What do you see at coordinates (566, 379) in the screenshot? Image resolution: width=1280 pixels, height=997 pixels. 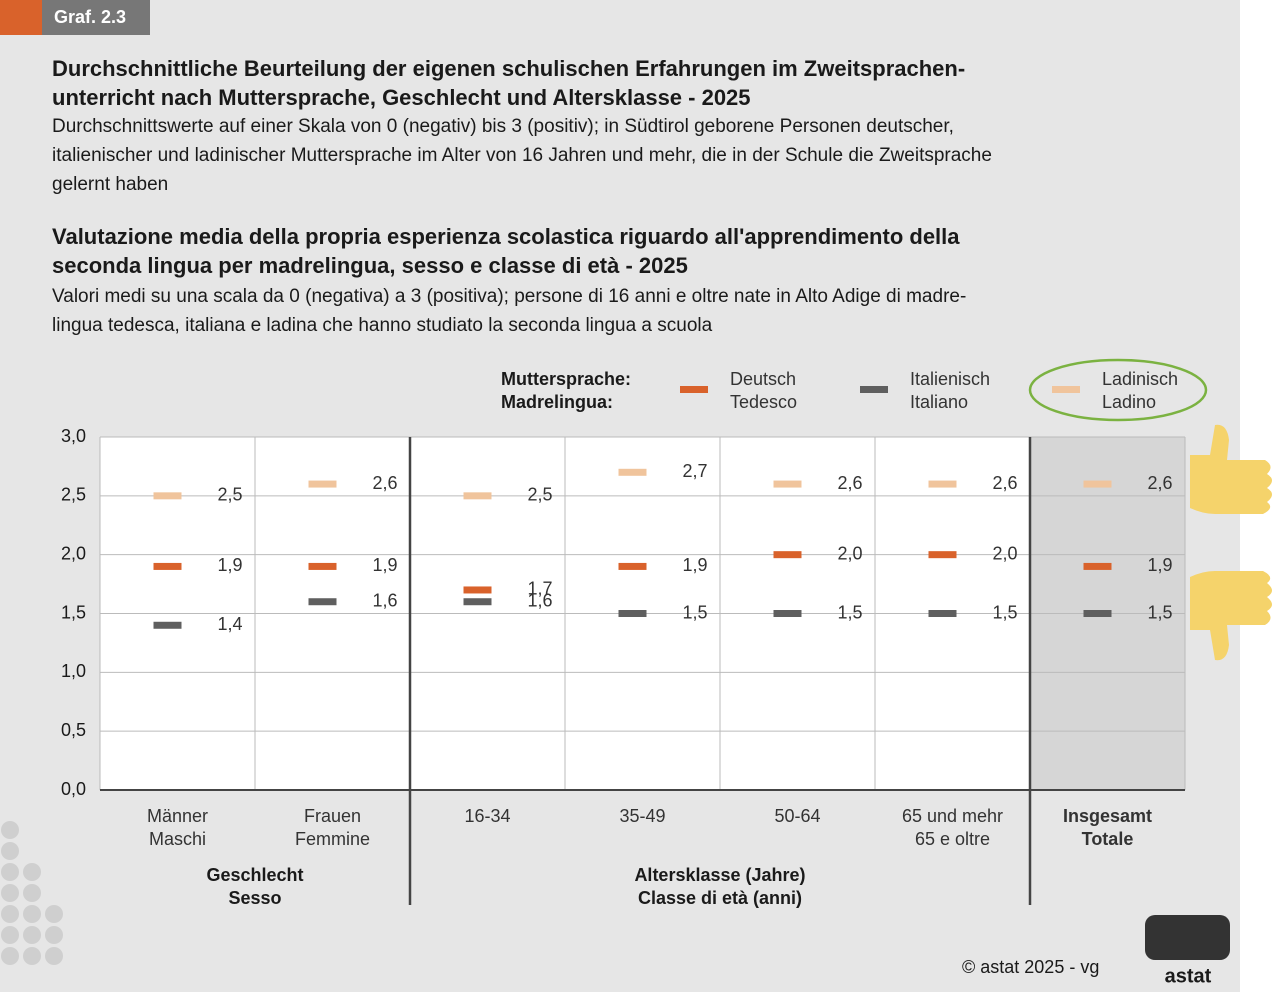 I see `legend-title: Muttersprache:` at bounding box center [566, 379].